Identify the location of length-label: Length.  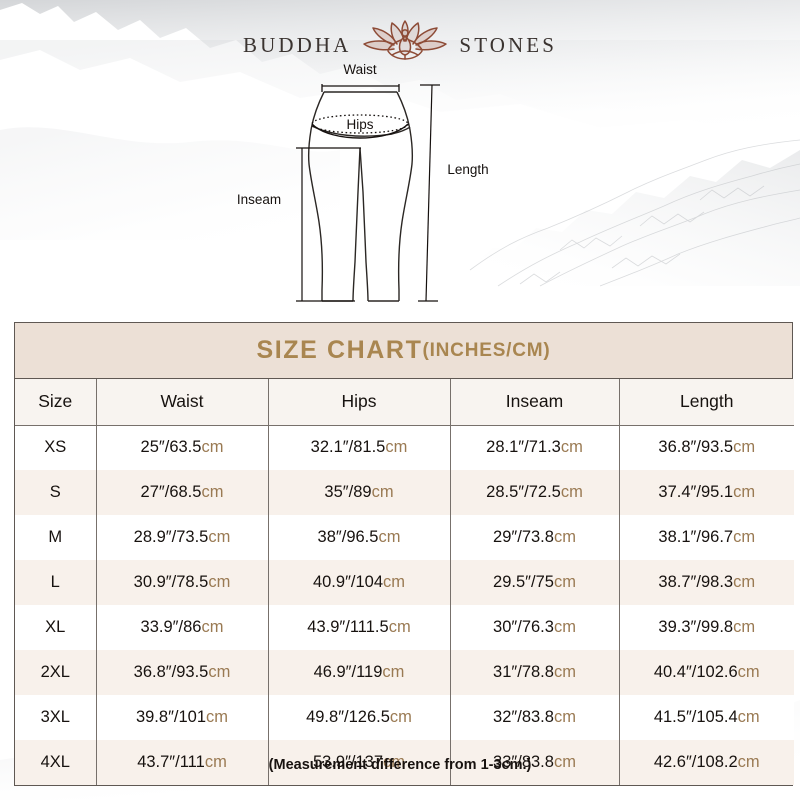
(467, 169).